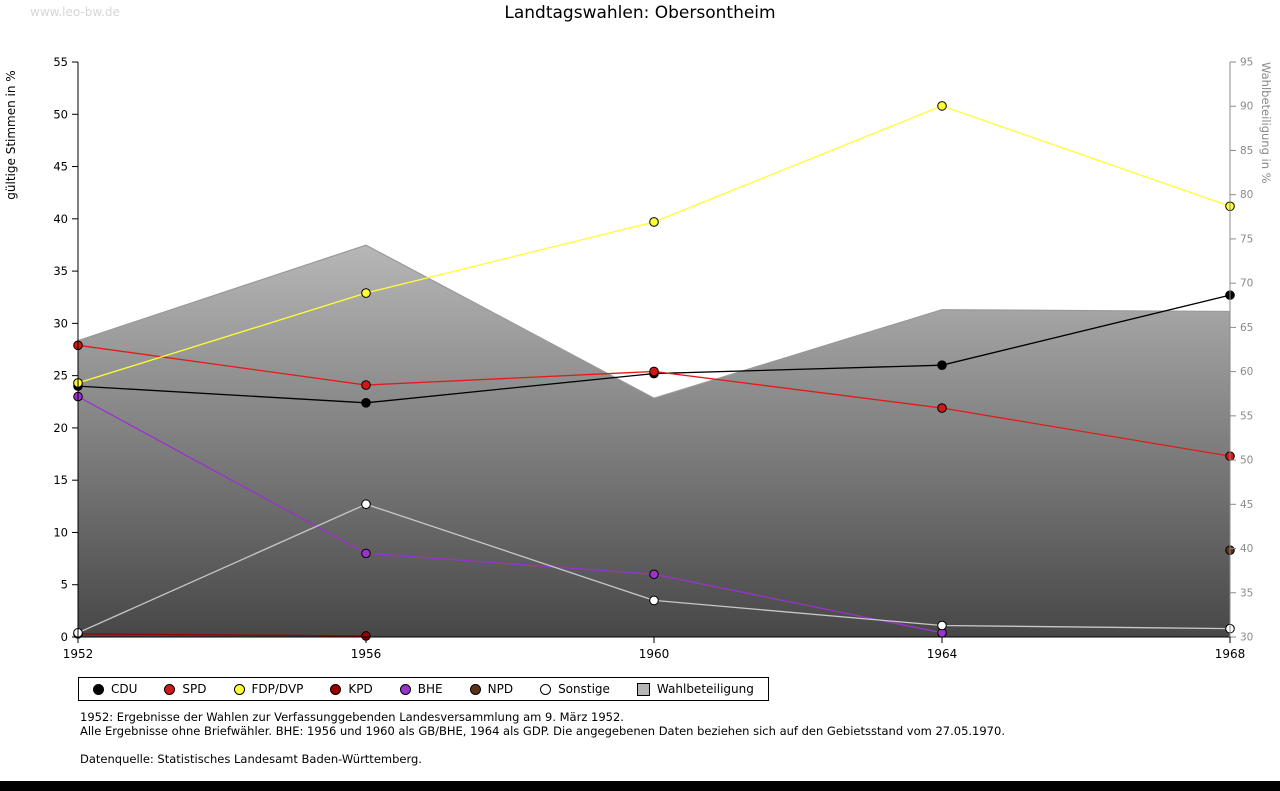 The image size is (1280, 791). I want to click on legend-label-kpd: KPD, so click(360, 689).